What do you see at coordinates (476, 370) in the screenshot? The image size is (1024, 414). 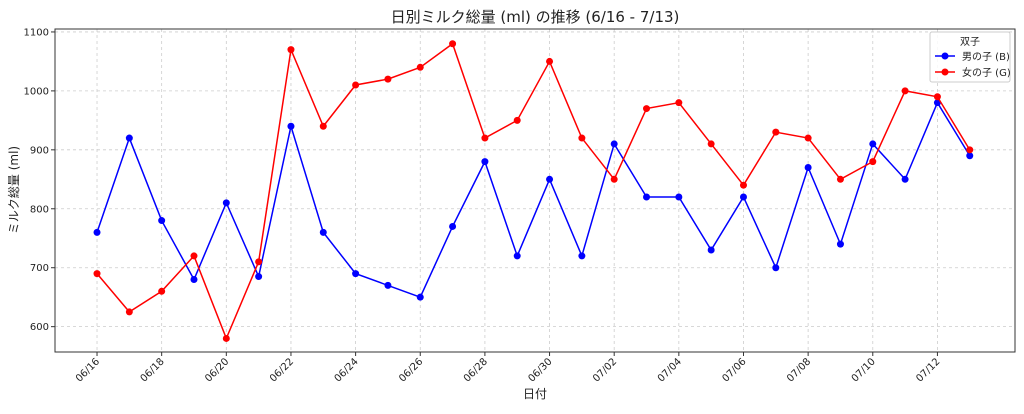 I see `x-tick-label: 06/28` at bounding box center [476, 370].